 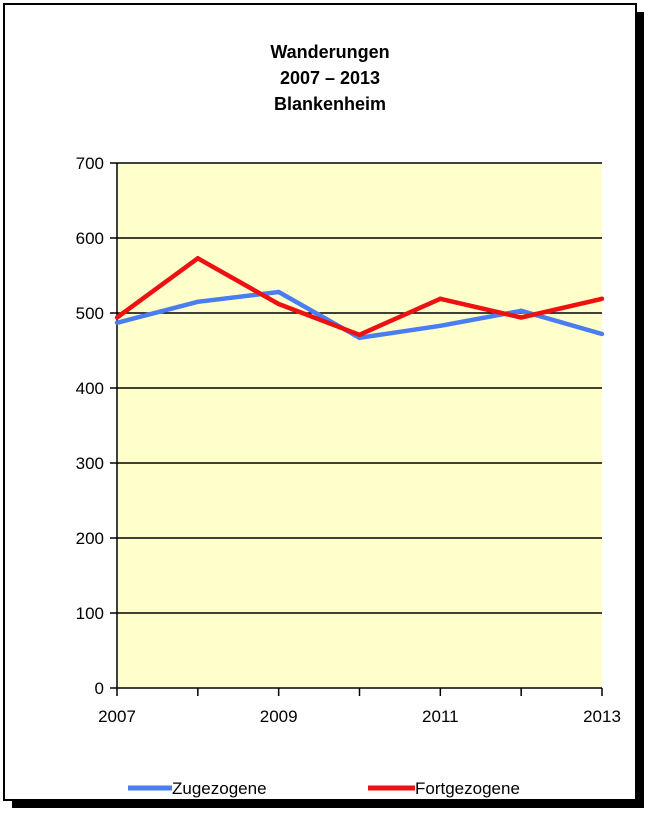 What do you see at coordinates (278, 292) in the screenshot?
I see `data-point-zugezogene-2009` at bounding box center [278, 292].